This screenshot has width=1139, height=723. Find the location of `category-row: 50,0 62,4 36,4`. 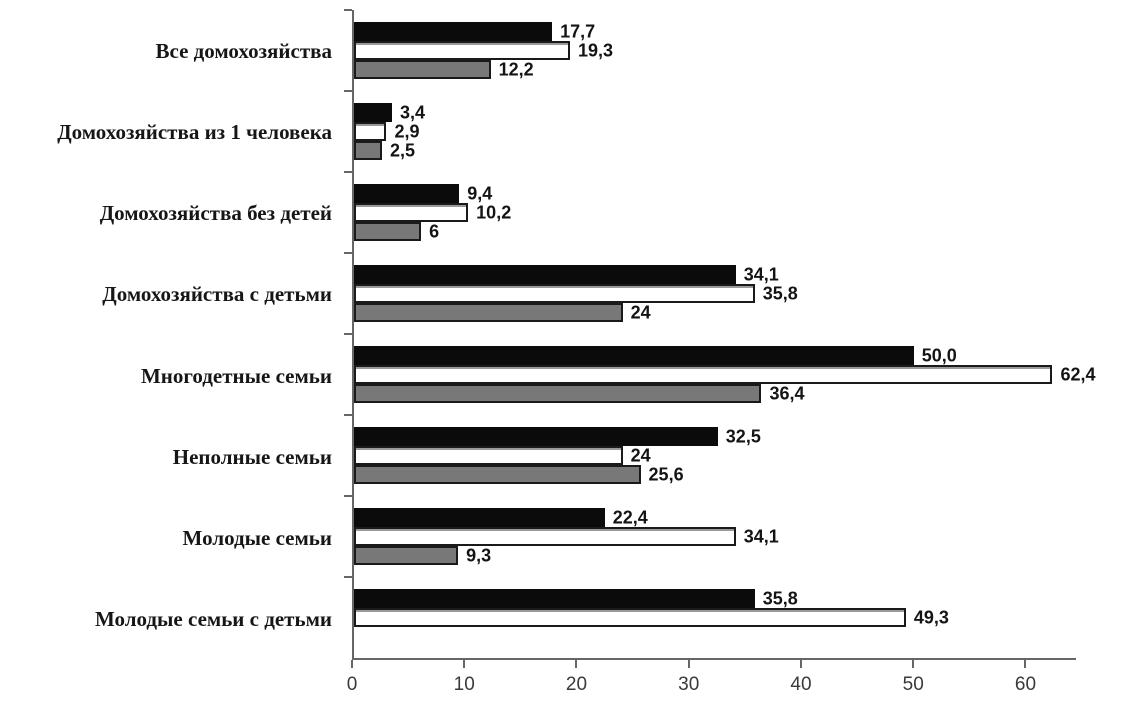

category-row: 50,0 62,4 36,4 is located at coordinates (720, 374).